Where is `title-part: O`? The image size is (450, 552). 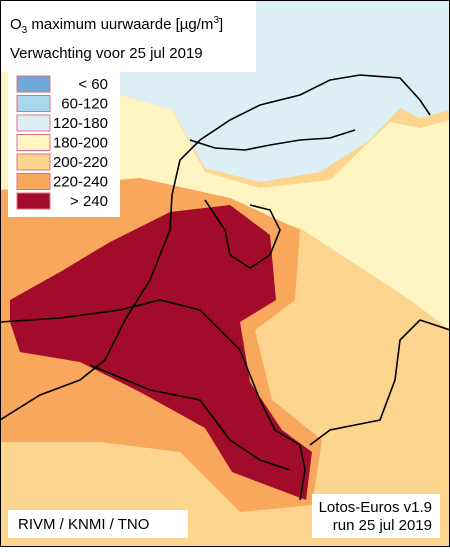
title-part: O is located at coordinates (16, 24).